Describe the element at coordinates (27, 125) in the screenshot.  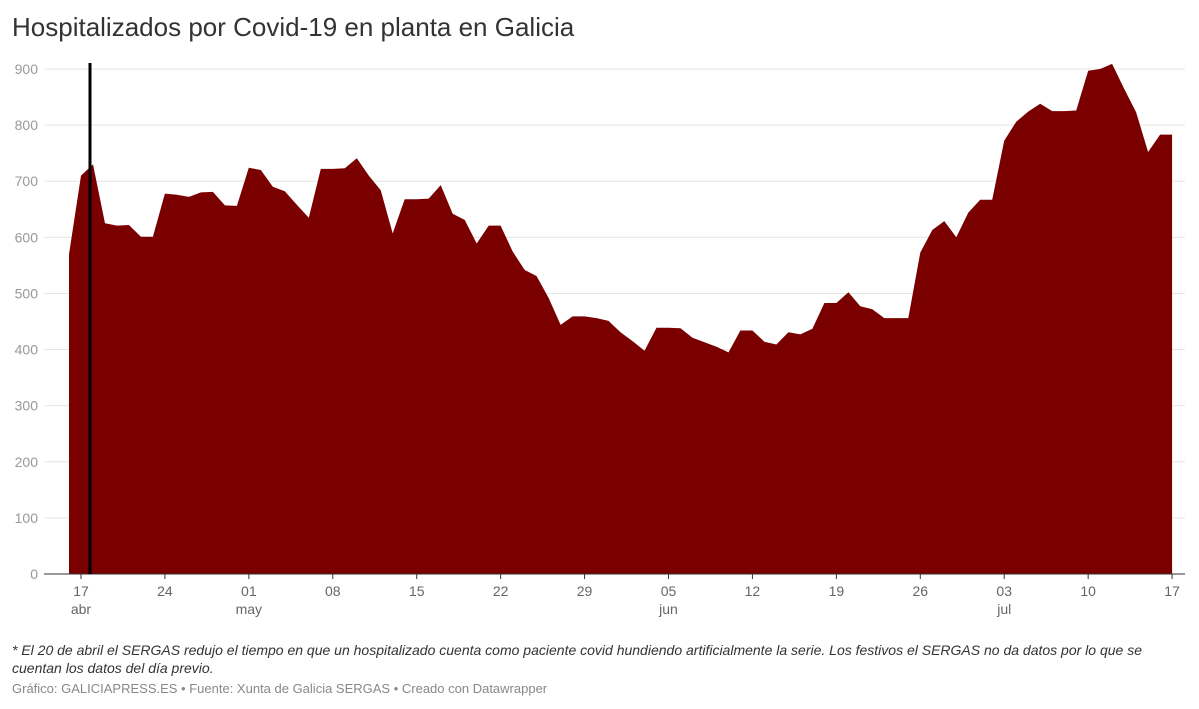
I see `y-tick-label: 800` at that location.